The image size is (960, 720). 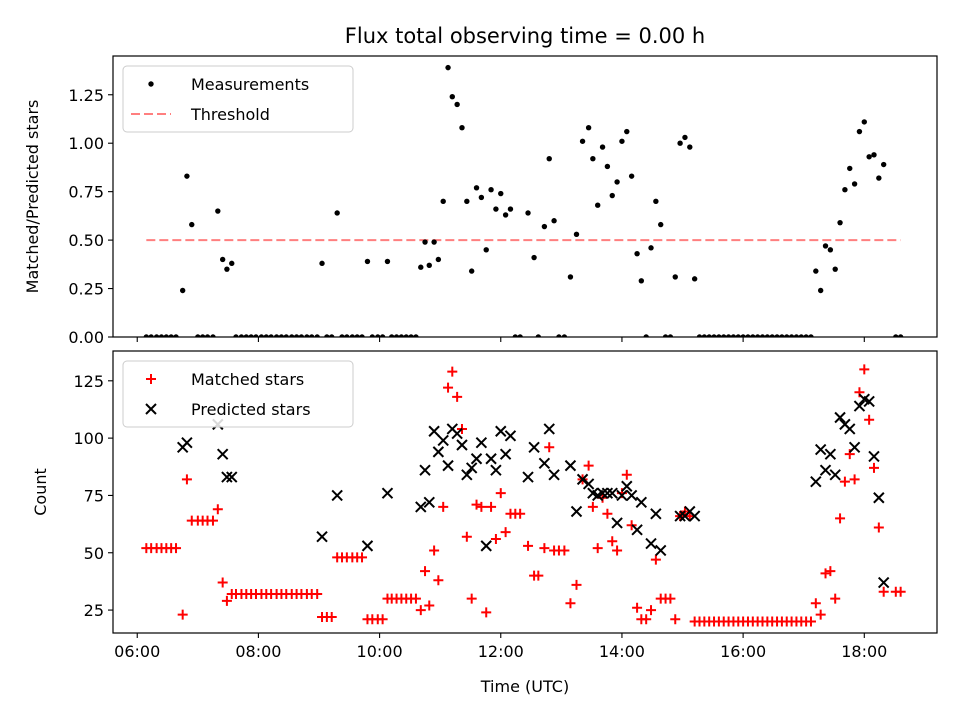 I want to click on x-tick-label: 08:00, so click(x=258, y=651).